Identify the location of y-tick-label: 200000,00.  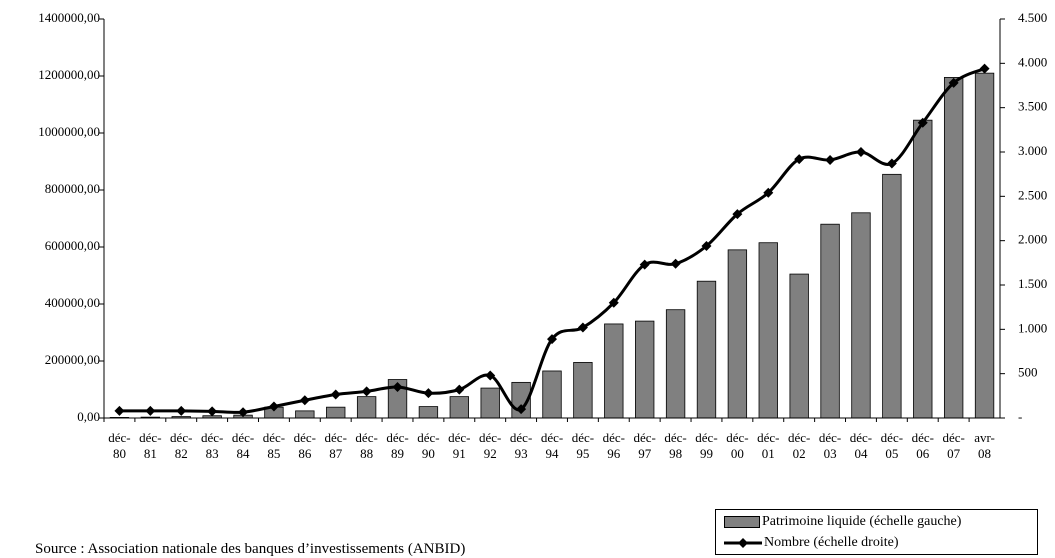
(72, 359).